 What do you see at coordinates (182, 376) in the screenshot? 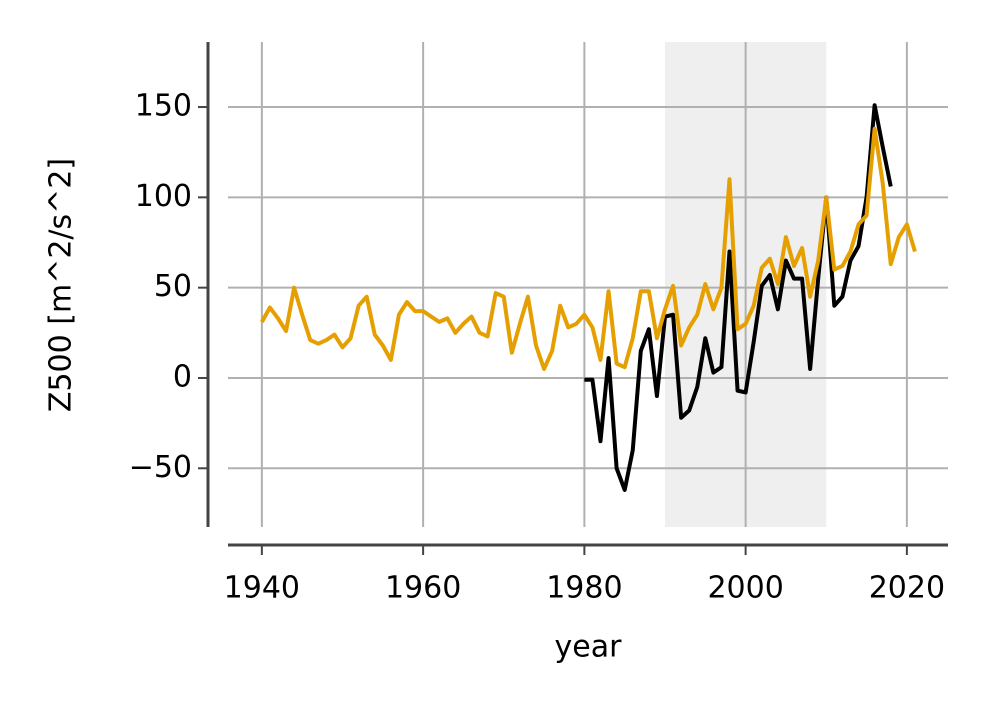
I see `y-tick-label: 0` at bounding box center [182, 376].